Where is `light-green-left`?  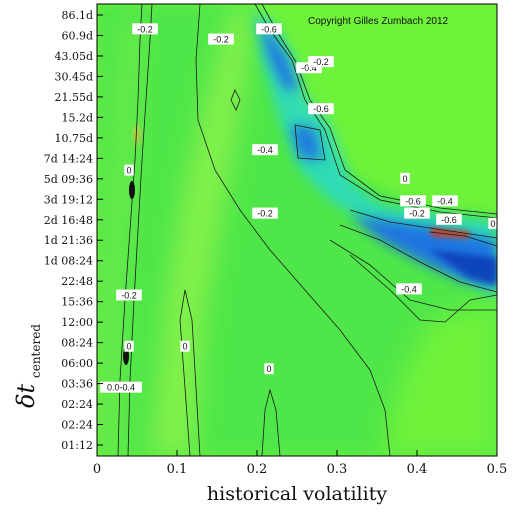 light-green-left is located at coordinates (120, 238).